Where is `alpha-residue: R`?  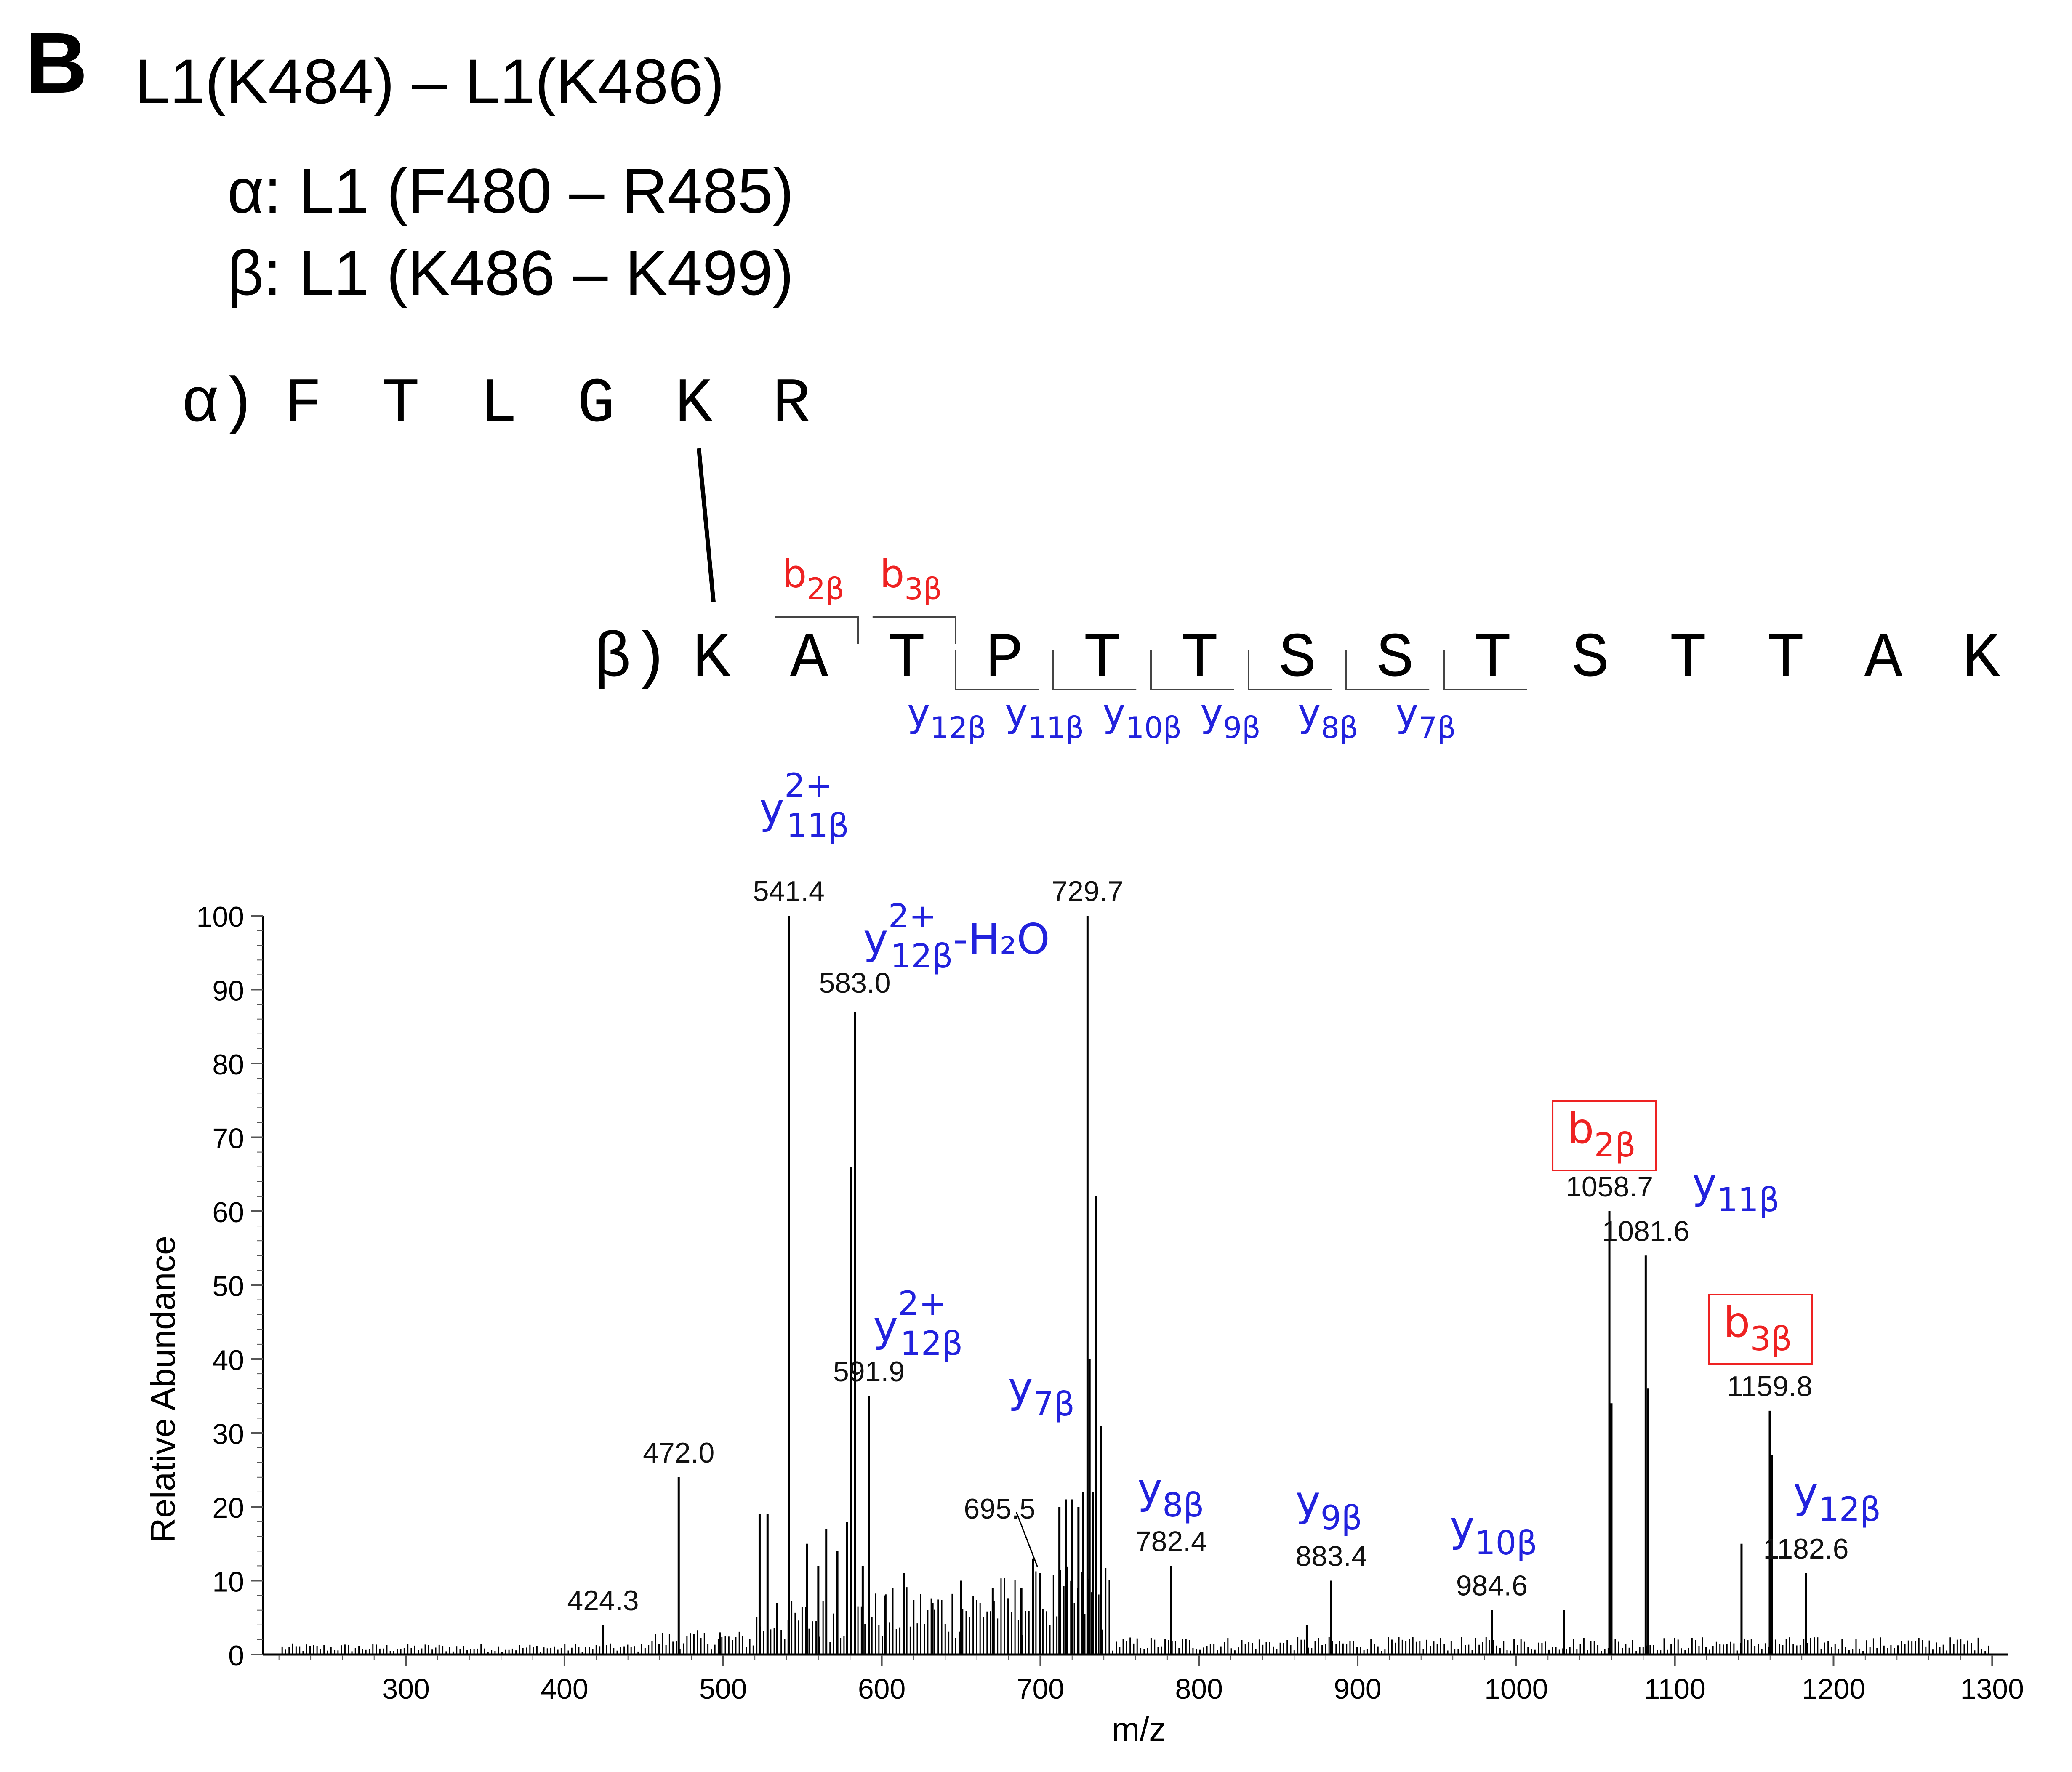 alpha-residue: R is located at coordinates (791, 404).